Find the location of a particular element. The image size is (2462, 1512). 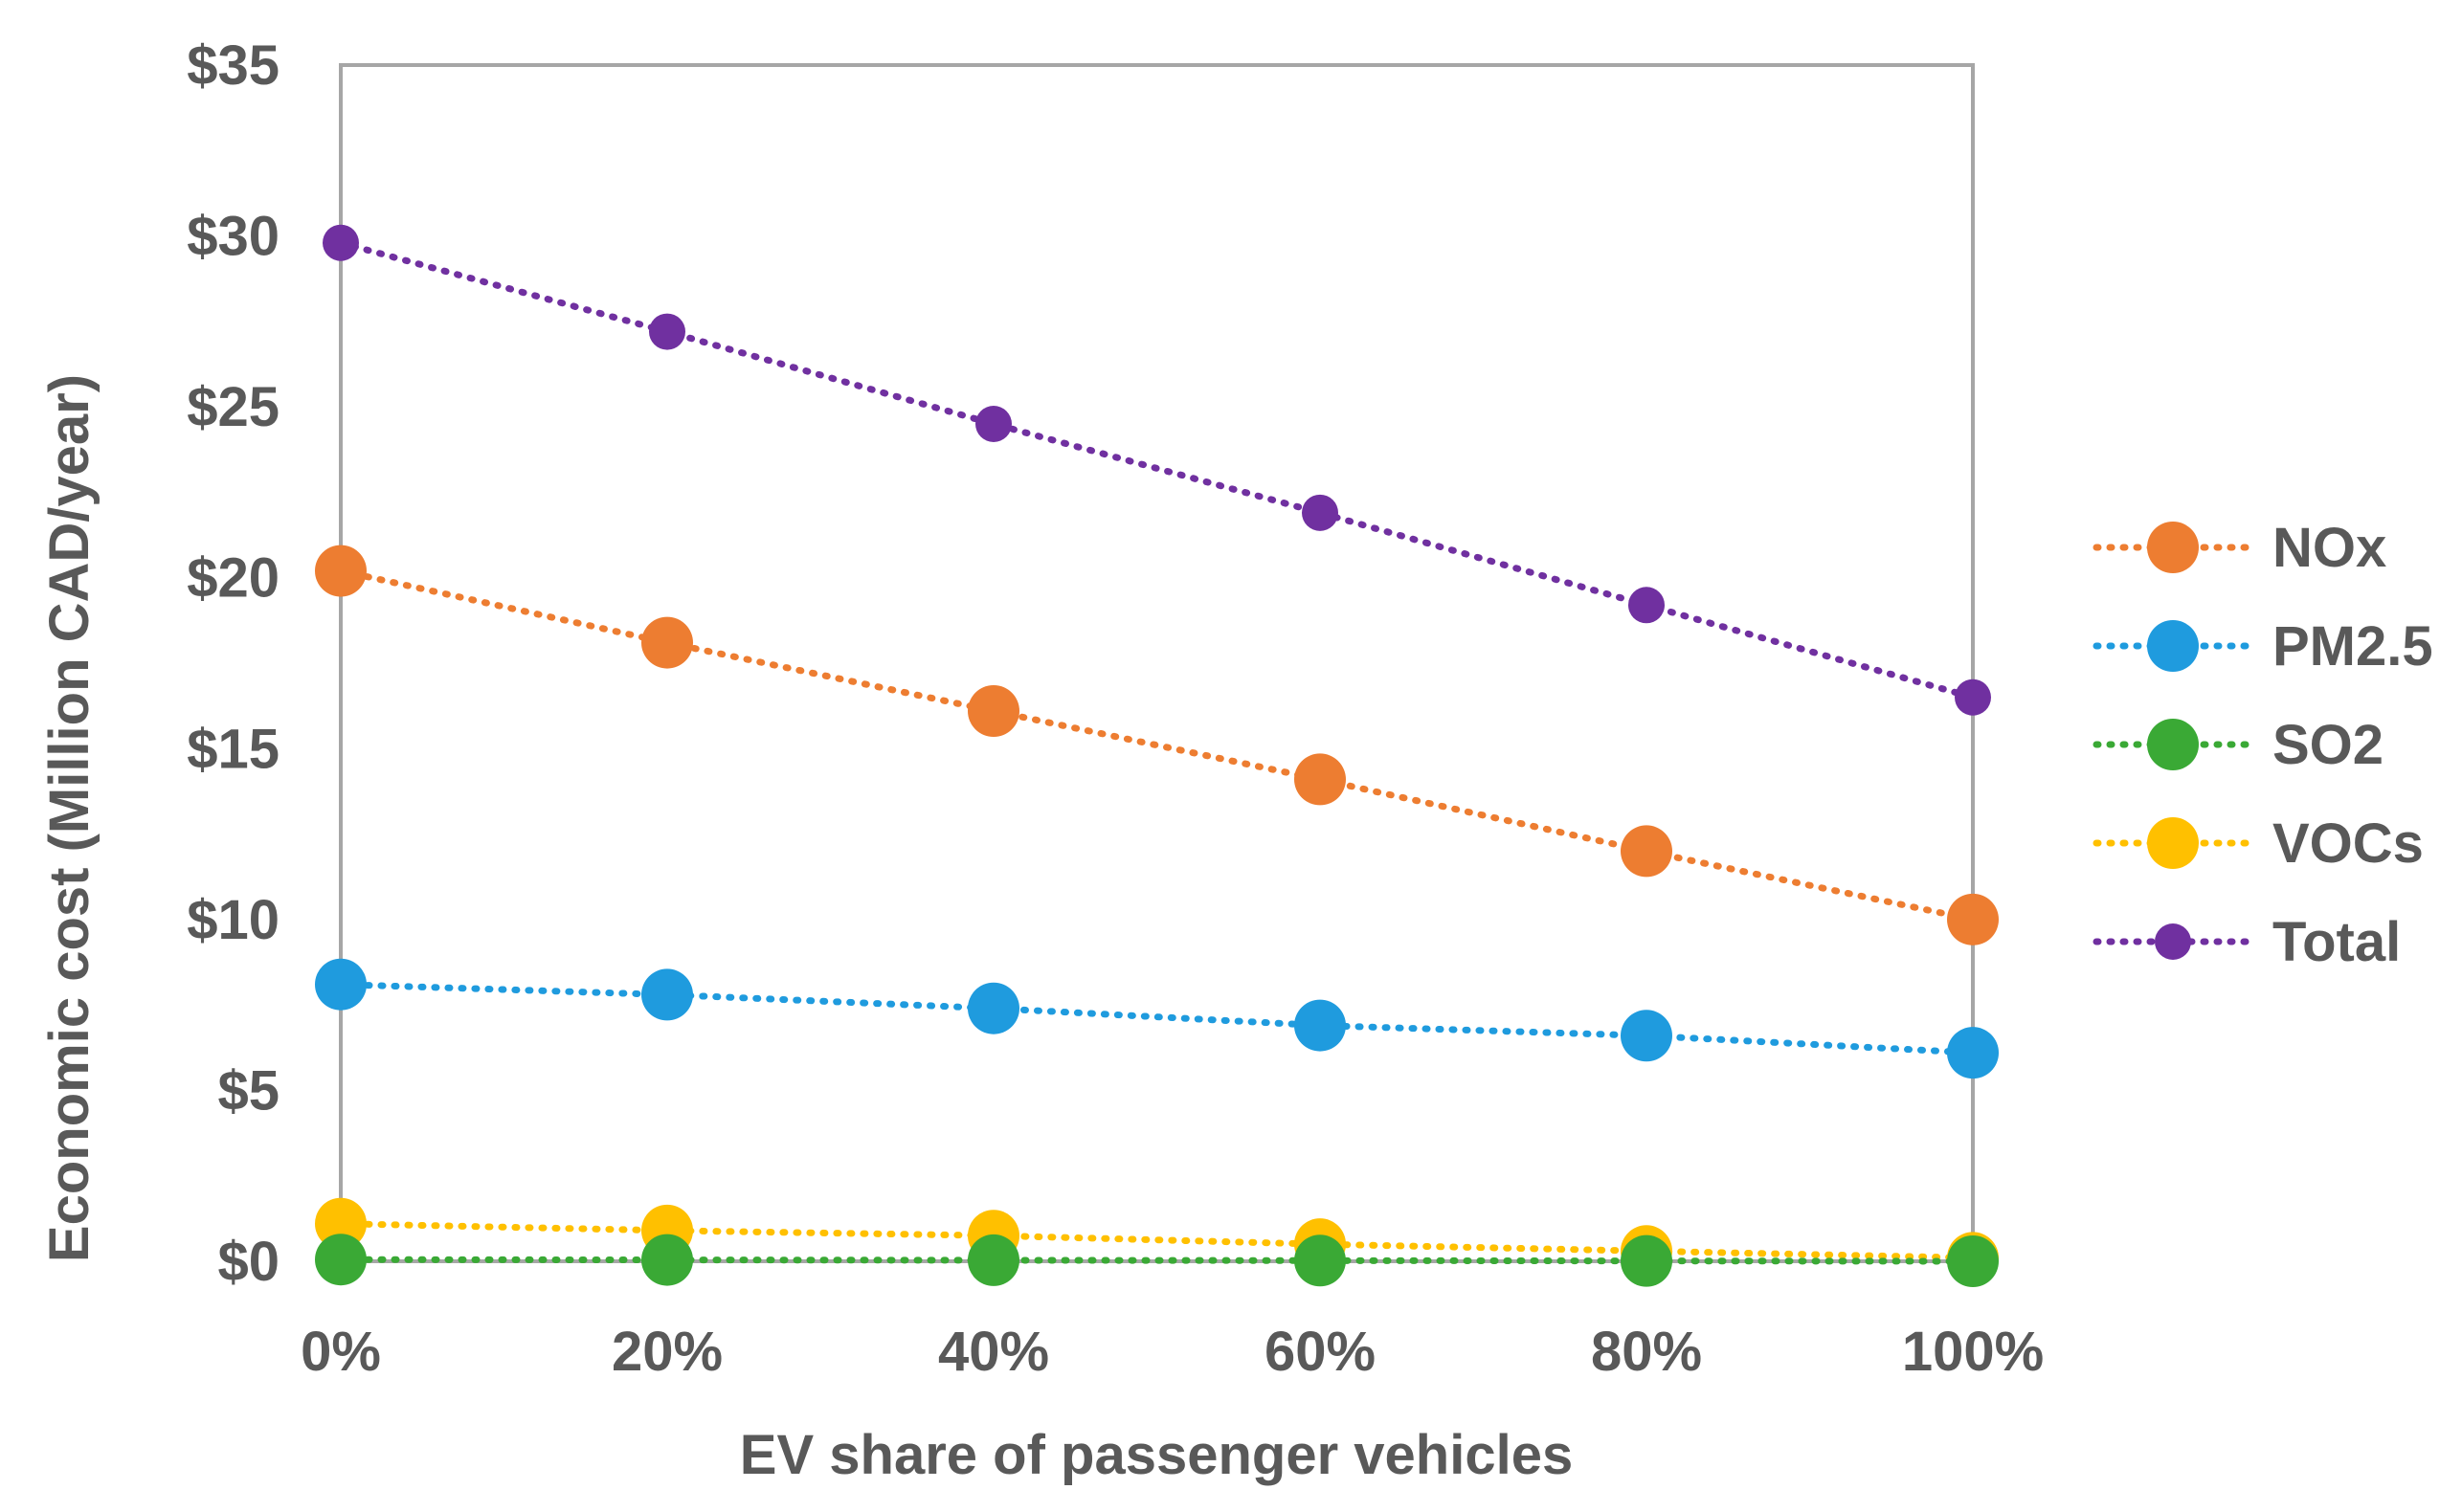

x-tick-label: 100% is located at coordinates (1973, 1352).